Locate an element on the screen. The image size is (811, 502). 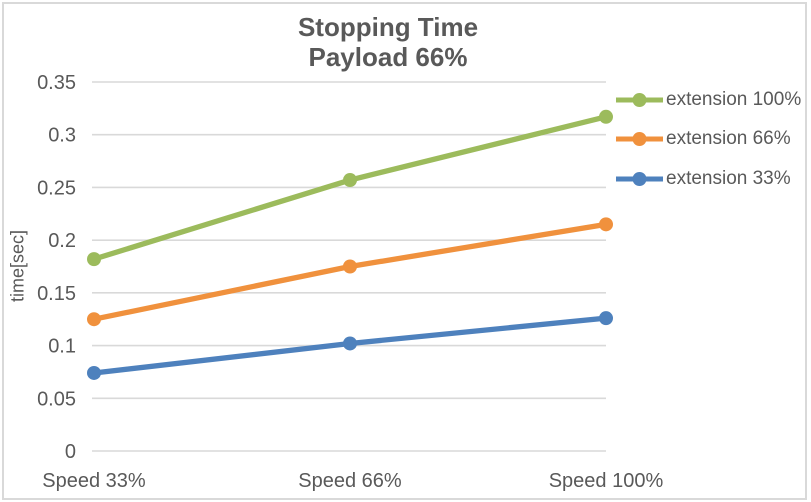
legend-item-extension-66-: extension 66% is located at coordinates (708, 140).